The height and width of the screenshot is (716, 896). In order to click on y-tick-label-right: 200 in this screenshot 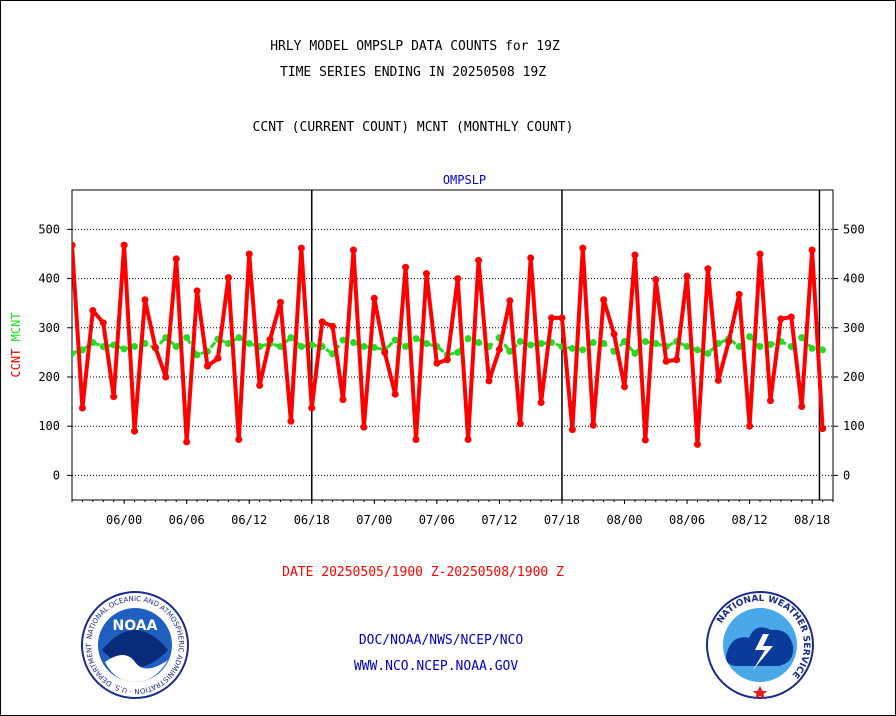, I will do `click(854, 377)`.